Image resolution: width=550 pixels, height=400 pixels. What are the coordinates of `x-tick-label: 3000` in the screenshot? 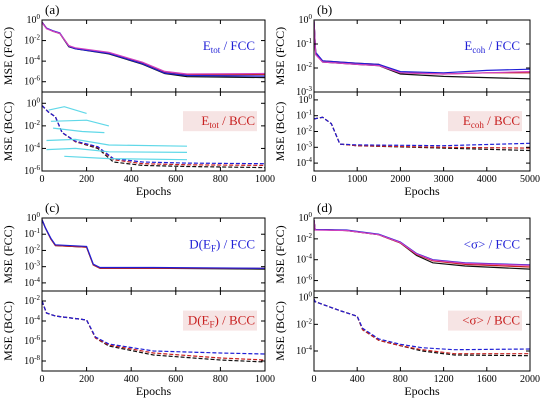 It's located at (444, 179).